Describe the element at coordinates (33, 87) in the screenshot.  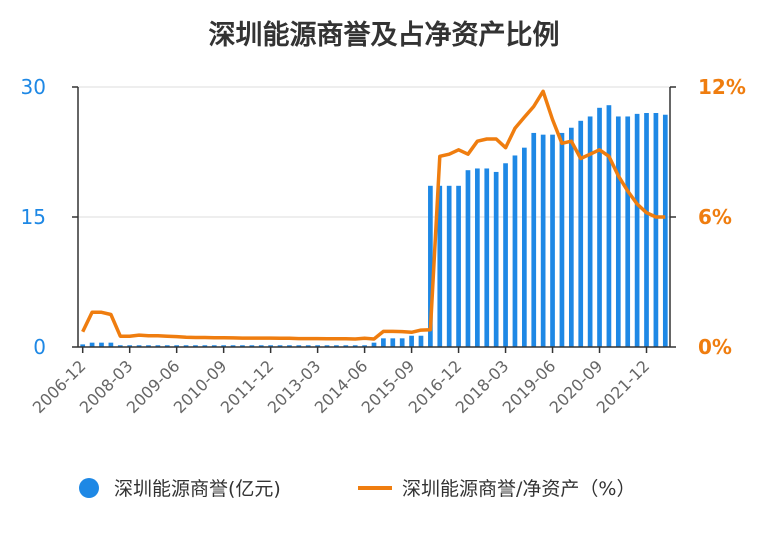
I see `y-tick-label-left: 30` at that location.